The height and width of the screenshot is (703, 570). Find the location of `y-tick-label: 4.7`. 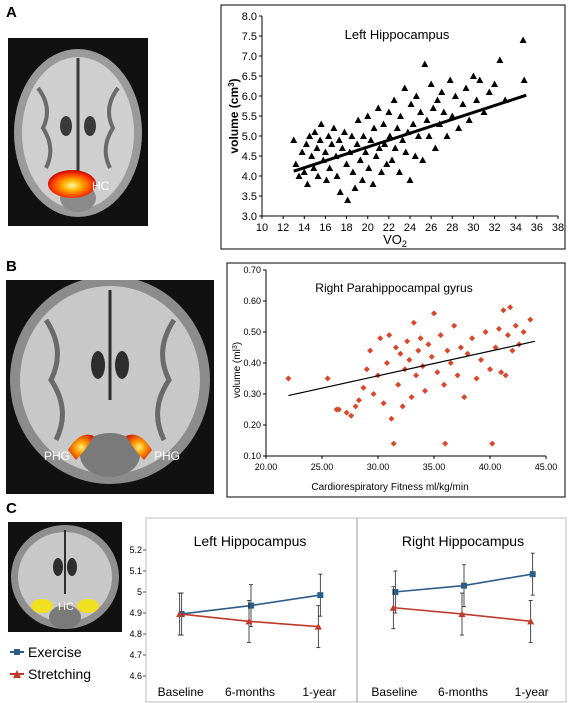

y-tick-label: 4.7 is located at coordinates (135, 655).